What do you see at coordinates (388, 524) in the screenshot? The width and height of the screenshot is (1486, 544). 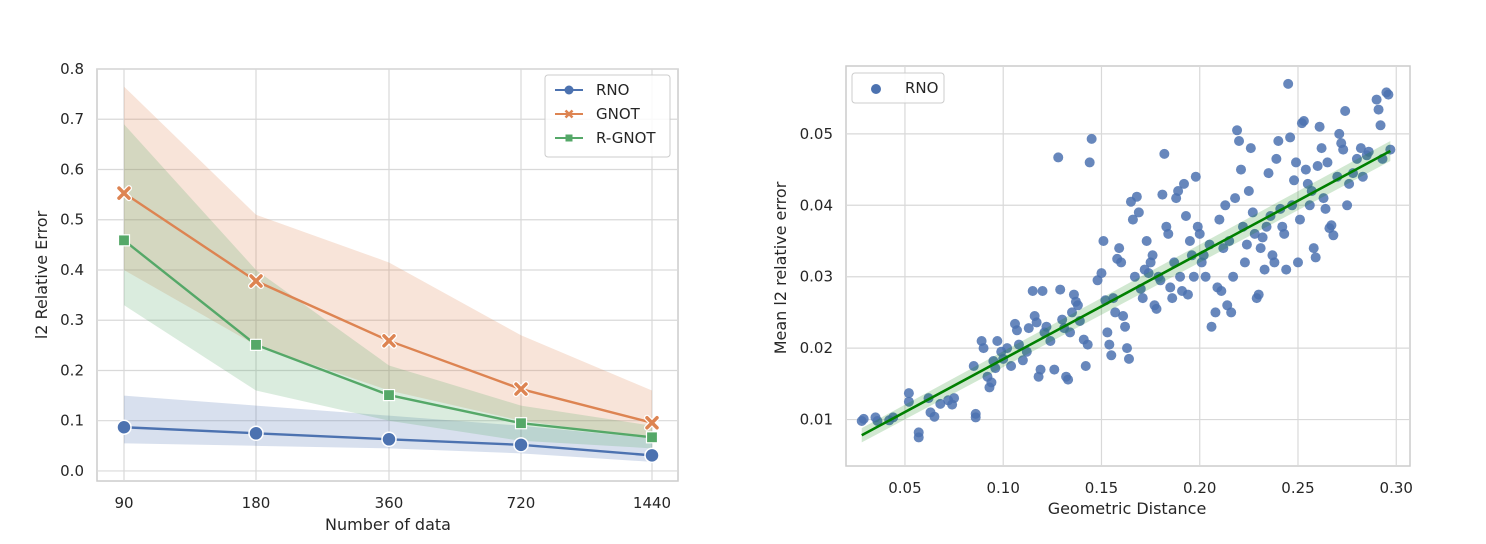 I see `left-x-axis-label: Number of data` at bounding box center [388, 524].